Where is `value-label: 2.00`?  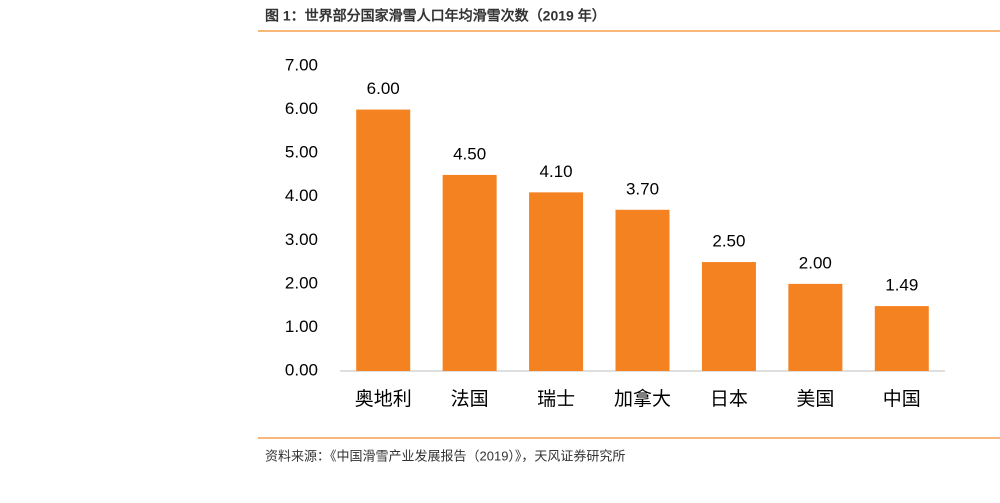 value-label: 2.00 is located at coordinates (815, 262).